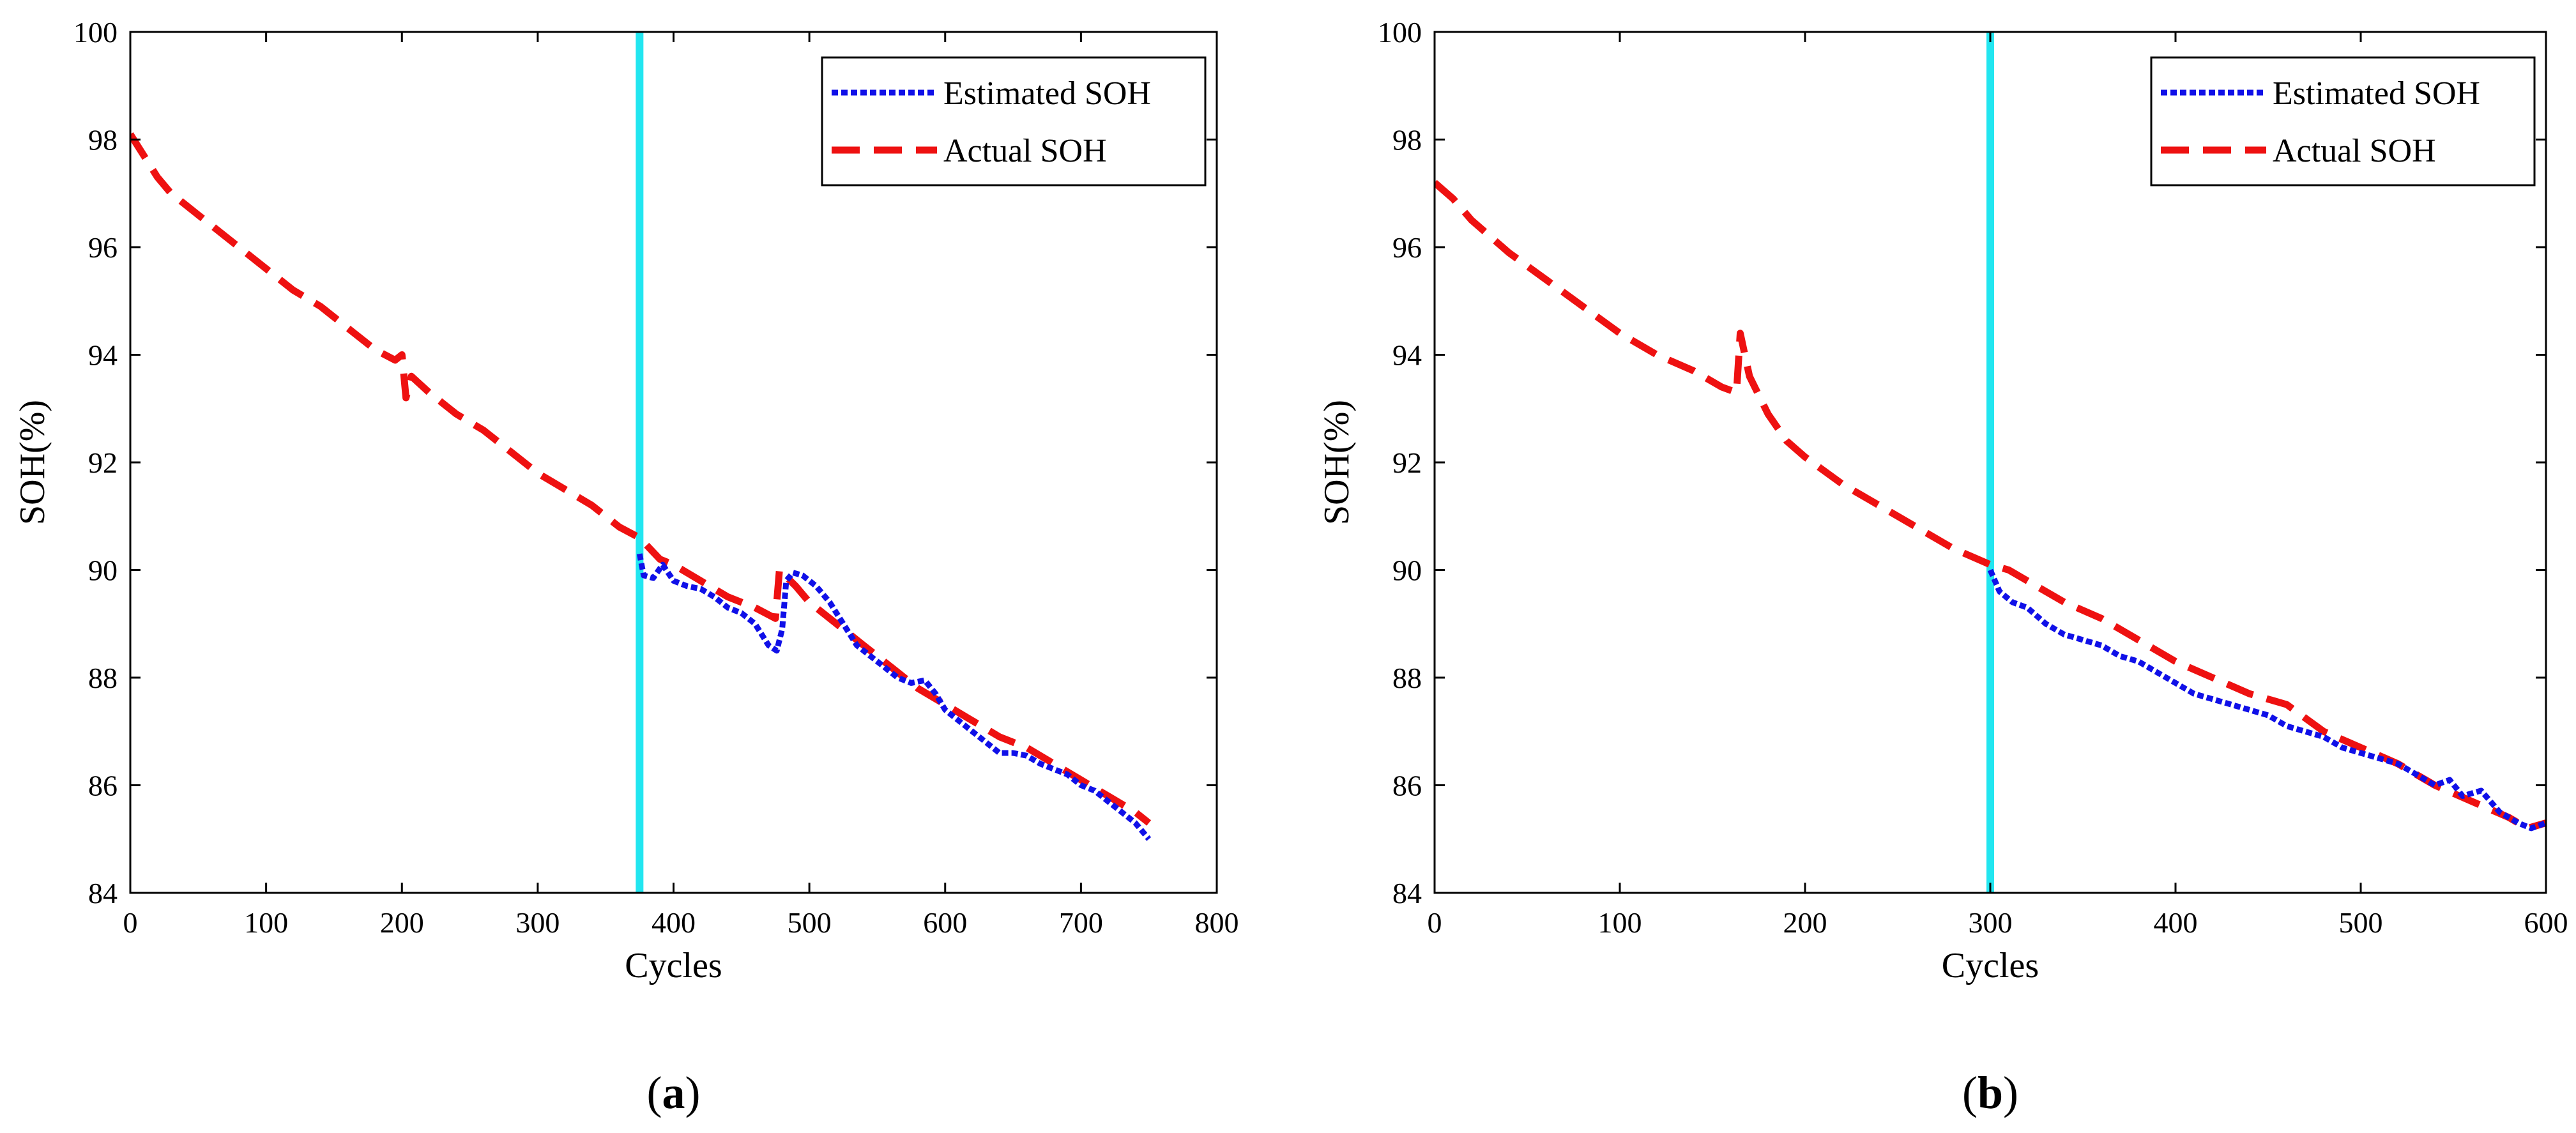  I want to click on panel-letter: a, so click(673, 1092).